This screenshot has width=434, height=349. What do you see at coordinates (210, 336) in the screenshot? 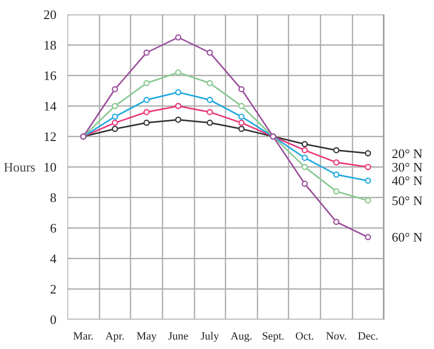
I see `x-tick-label: July` at bounding box center [210, 336].